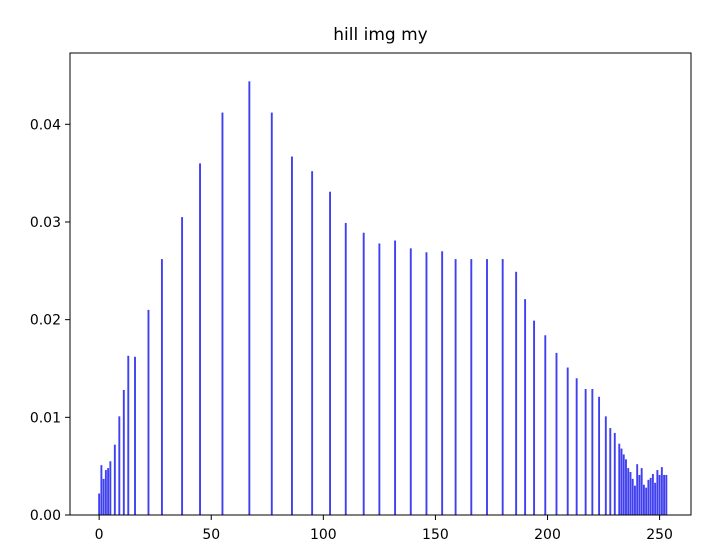 Image resolution: width=705 pixels, height=550 pixels. I want to click on x-tick-label: 100, so click(323, 535).